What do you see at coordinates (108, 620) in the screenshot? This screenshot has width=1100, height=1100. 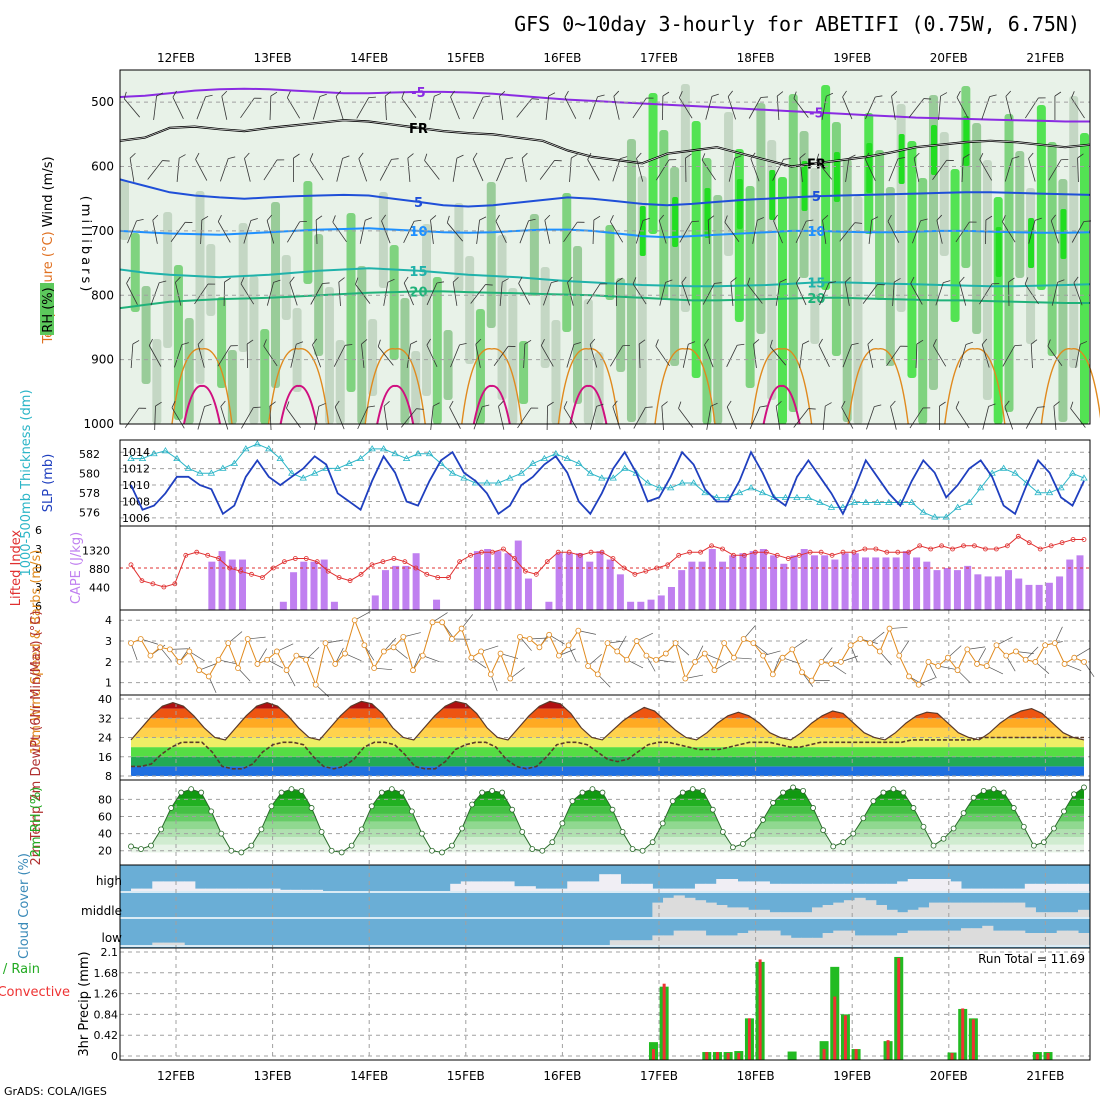 I see `y-tick-label: 4` at bounding box center [108, 620].